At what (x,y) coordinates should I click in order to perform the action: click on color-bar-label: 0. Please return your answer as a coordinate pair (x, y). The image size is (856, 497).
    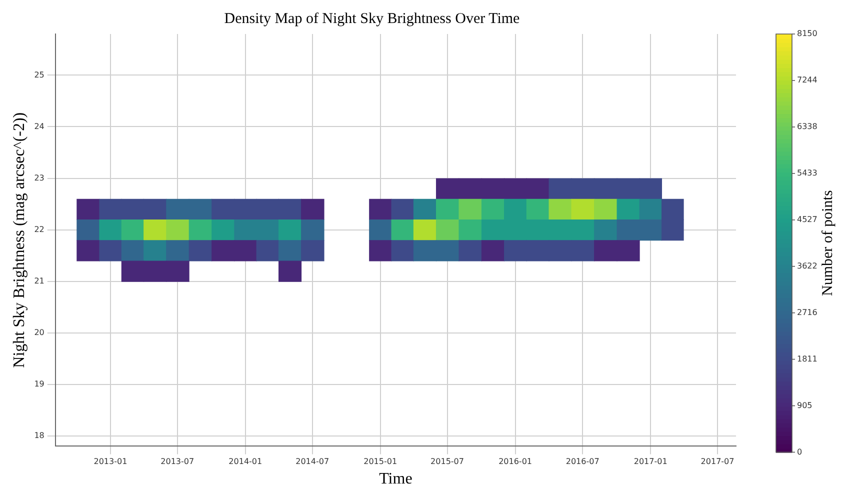
    Looking at the image, I should click on (799, 451).